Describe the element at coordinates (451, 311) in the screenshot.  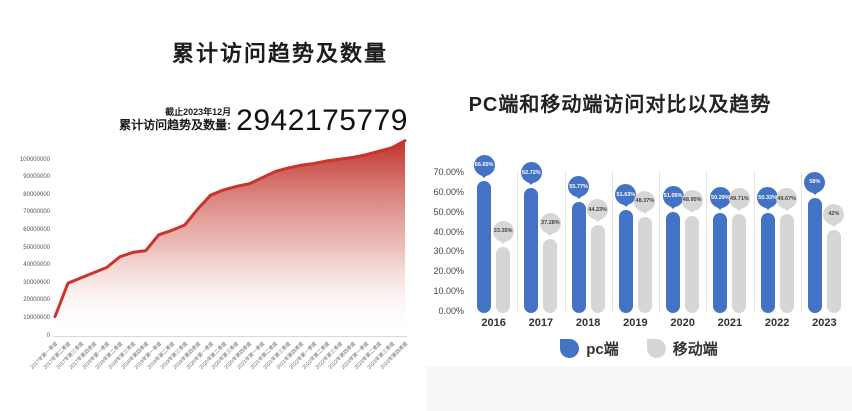
I see `right-y-tick-label: 0.00%` at that location.